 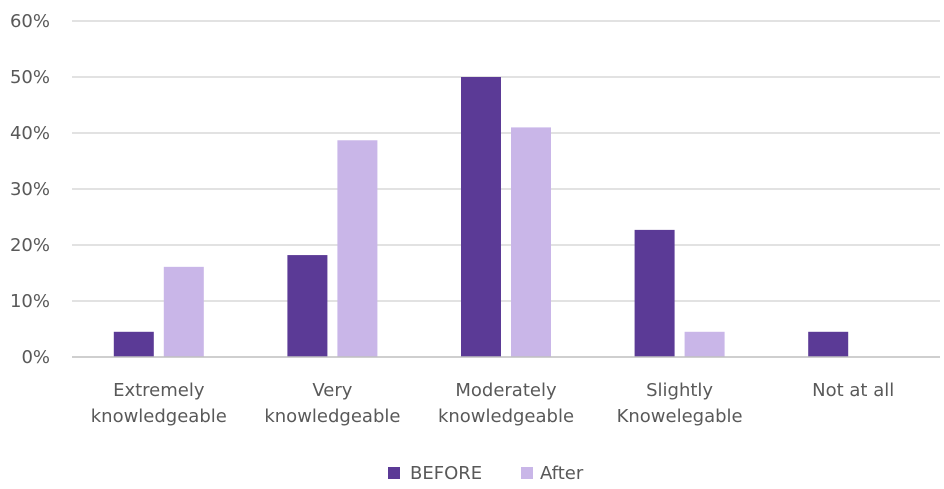 I want to click on y-tick-label: 10%, so click(x=30, y=301).